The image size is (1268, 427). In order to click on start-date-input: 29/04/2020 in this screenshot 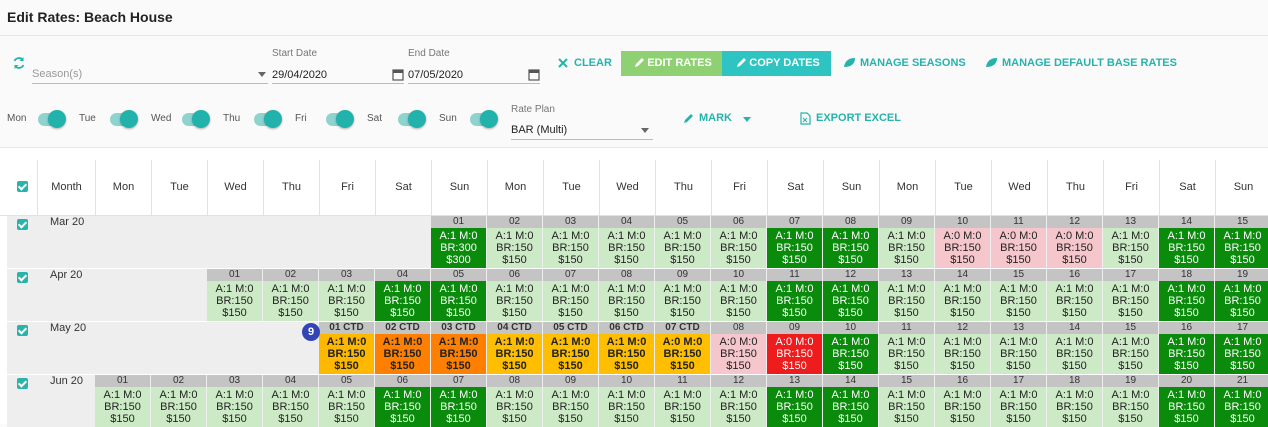, I will do `click(300, 75)`.